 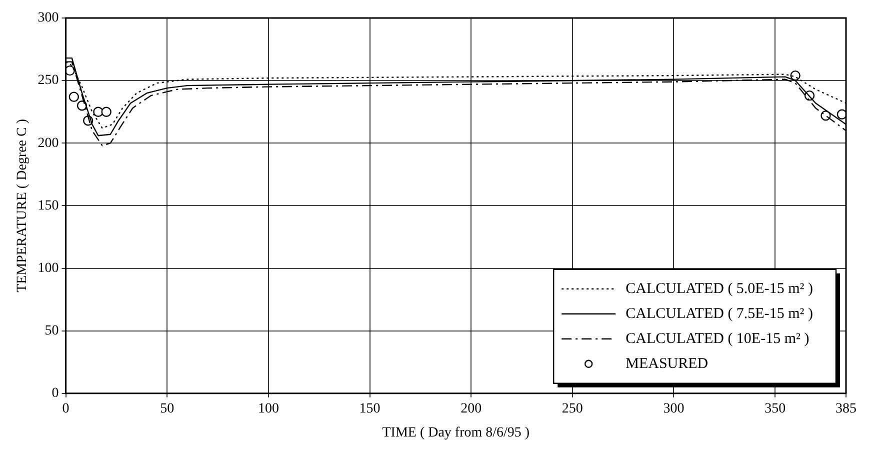 What do you see at coordinates (48, 18) in the screenshot?
I see `y-tick-label: 300` at bounding box center [48, 18].